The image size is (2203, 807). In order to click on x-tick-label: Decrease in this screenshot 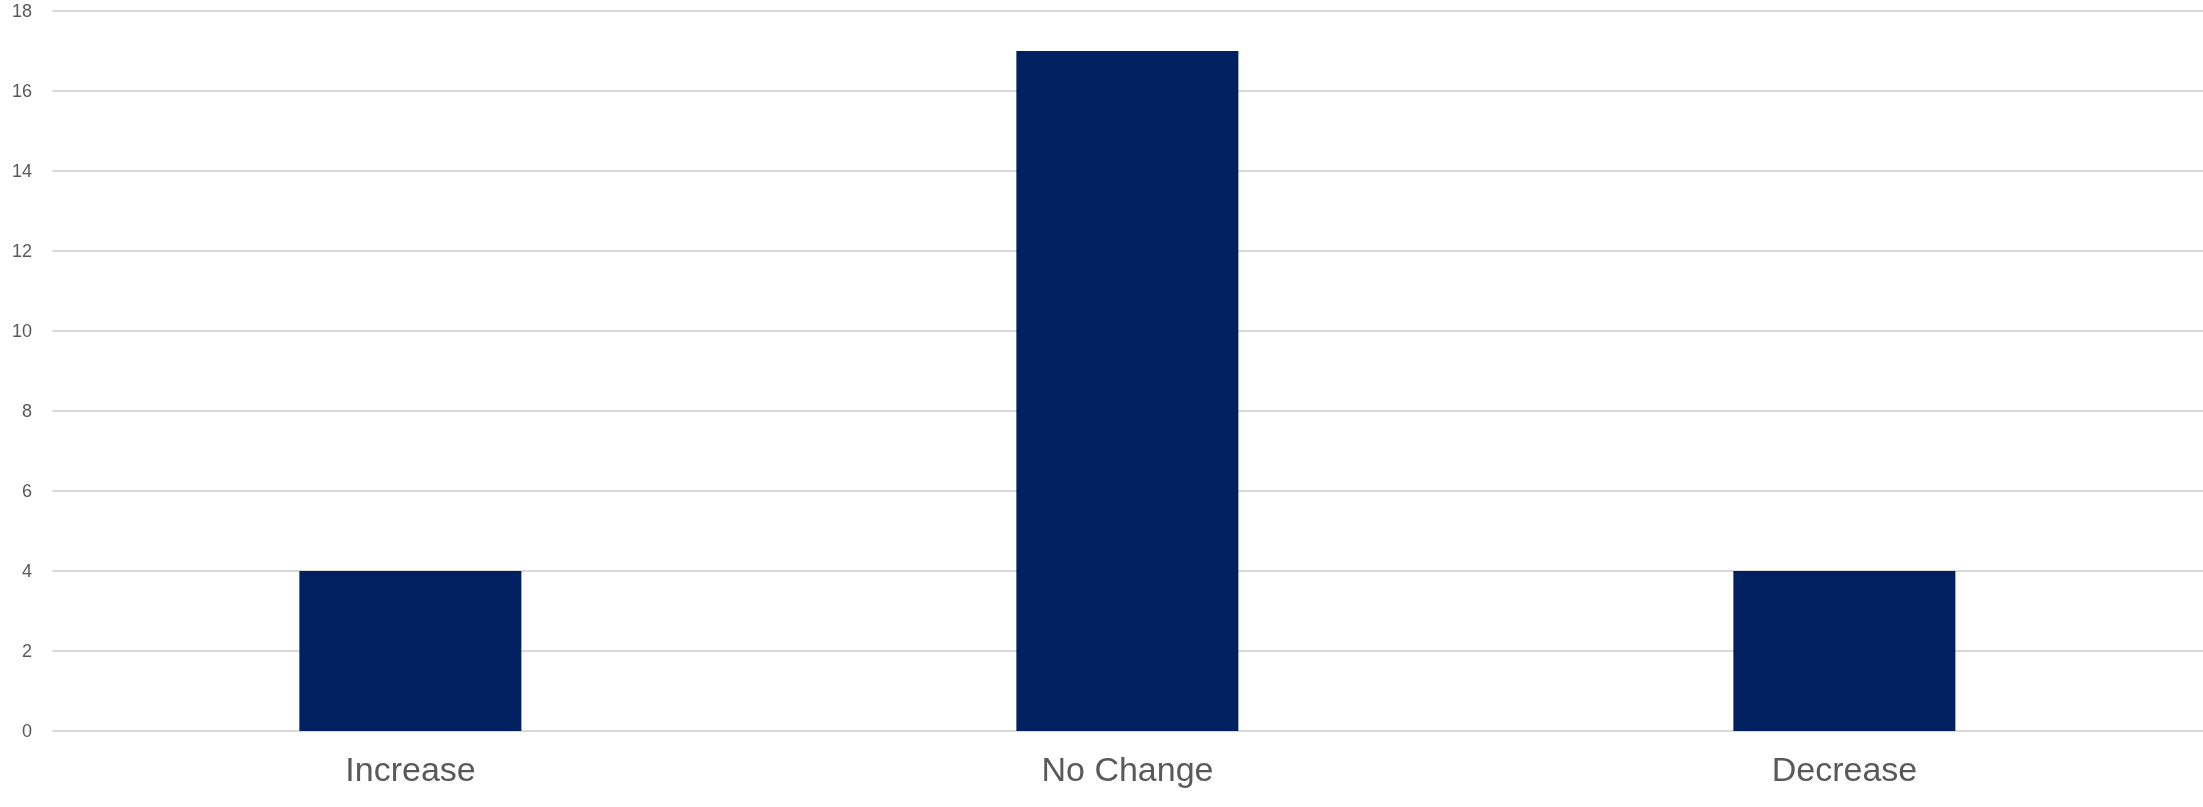, I will do `click(1844, 769)`.